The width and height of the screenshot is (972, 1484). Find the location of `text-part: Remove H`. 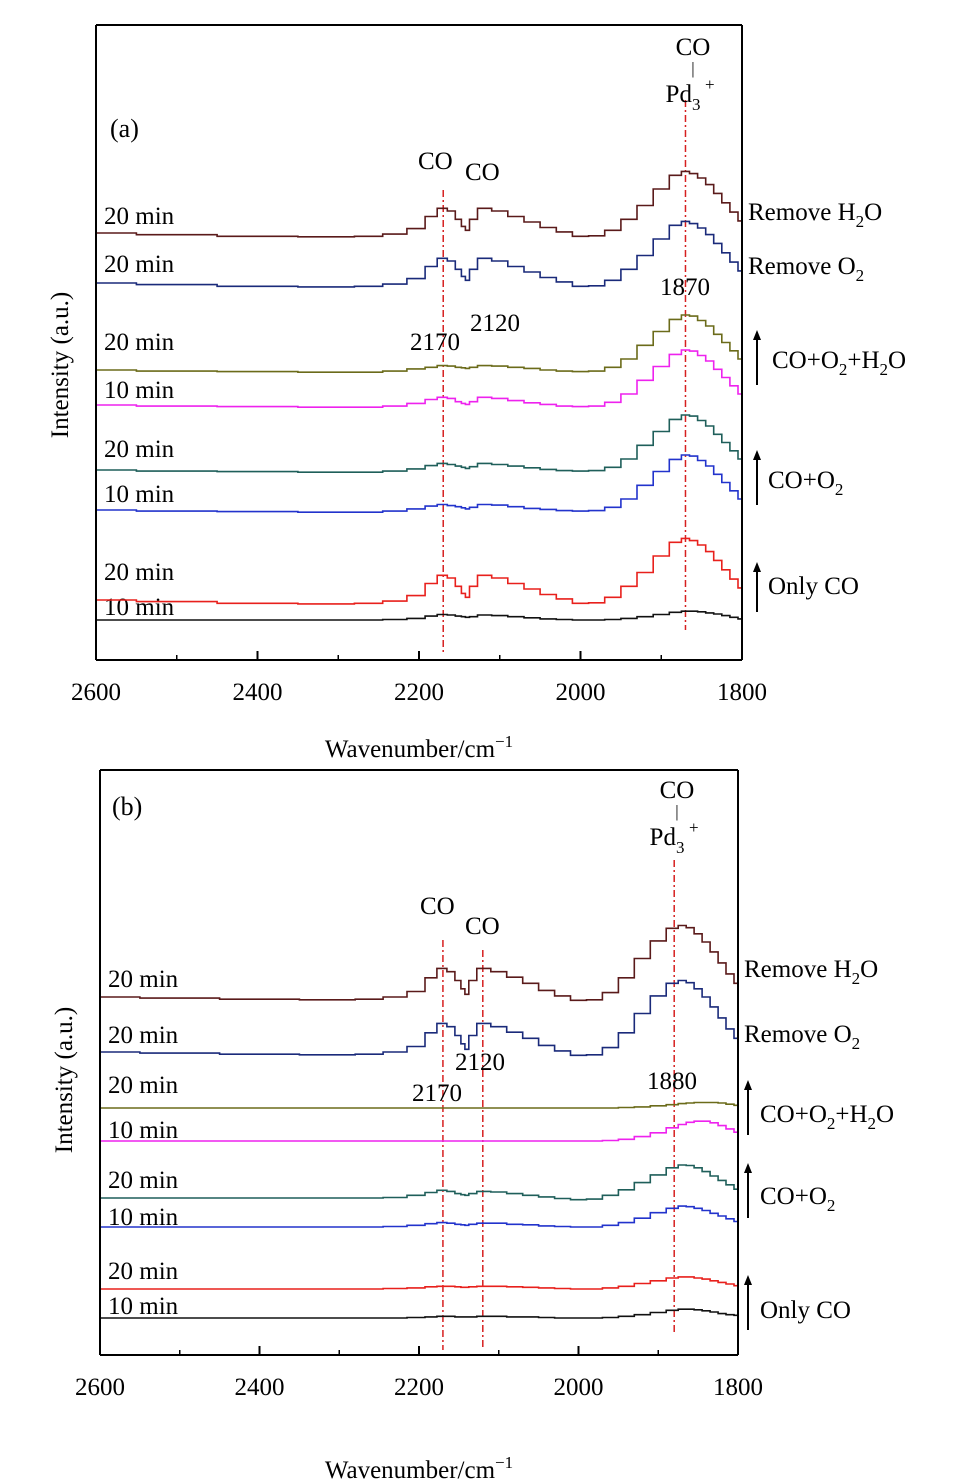

text-part: Remove H is located at coordinates (802, 212).